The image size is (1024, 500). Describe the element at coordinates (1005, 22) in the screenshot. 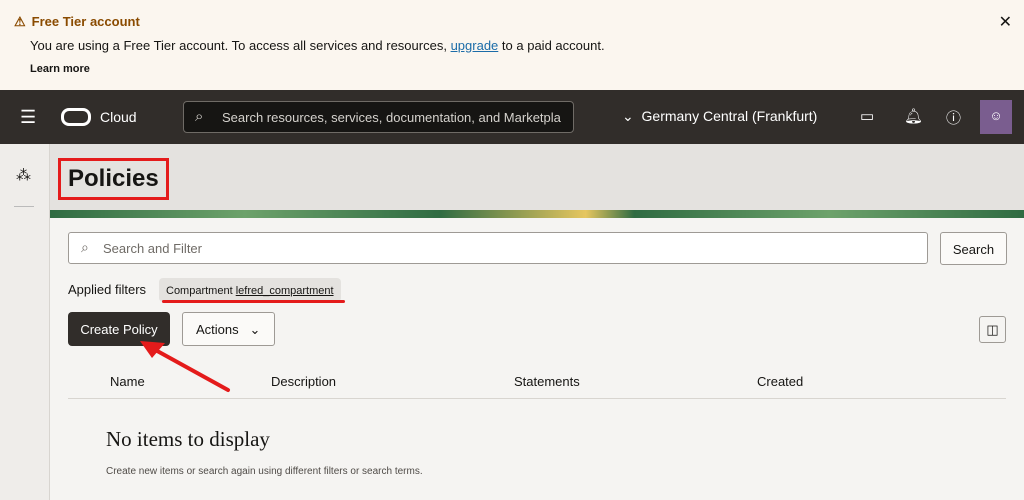

I see `close-icon: ✕` at that location.